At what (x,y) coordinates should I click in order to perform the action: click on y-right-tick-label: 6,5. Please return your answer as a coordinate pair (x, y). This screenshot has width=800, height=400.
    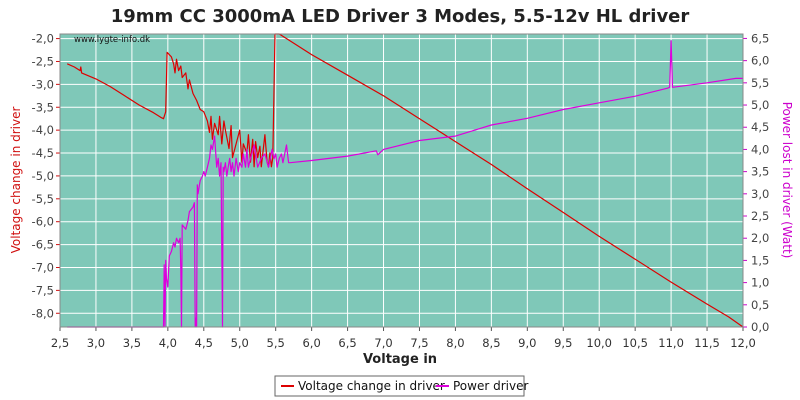
    Looking at the image, I should click on (760, 38).